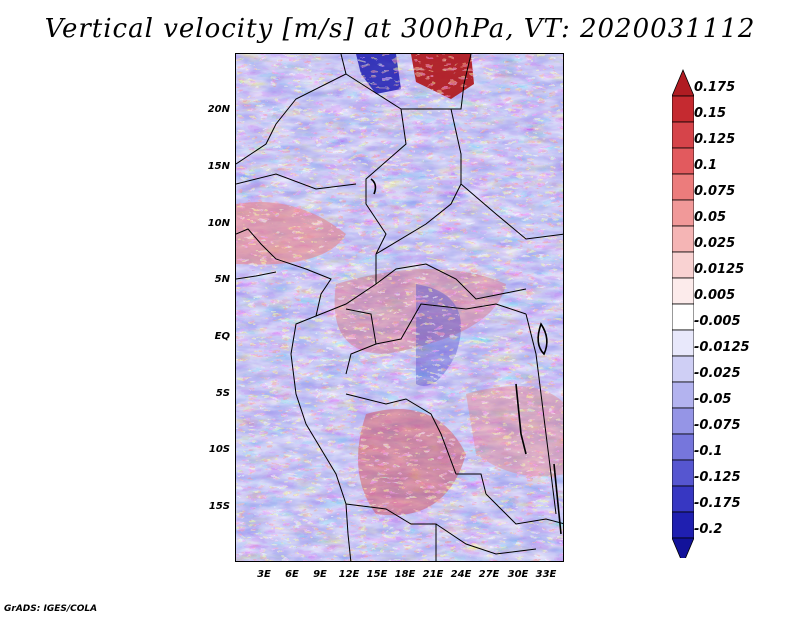 The image size is (800, 618). What do you see at coordinates (256, 275) in the screenshot?
I see `gulf-coast` at bounding box center [256, 275].